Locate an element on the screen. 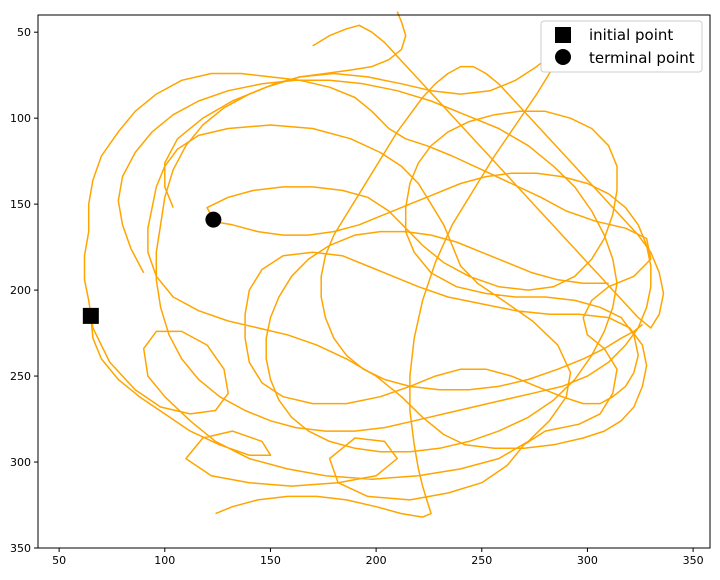 This screenshot has width=720, height=580. legend-square-marker is located at coordinates (563, 35).